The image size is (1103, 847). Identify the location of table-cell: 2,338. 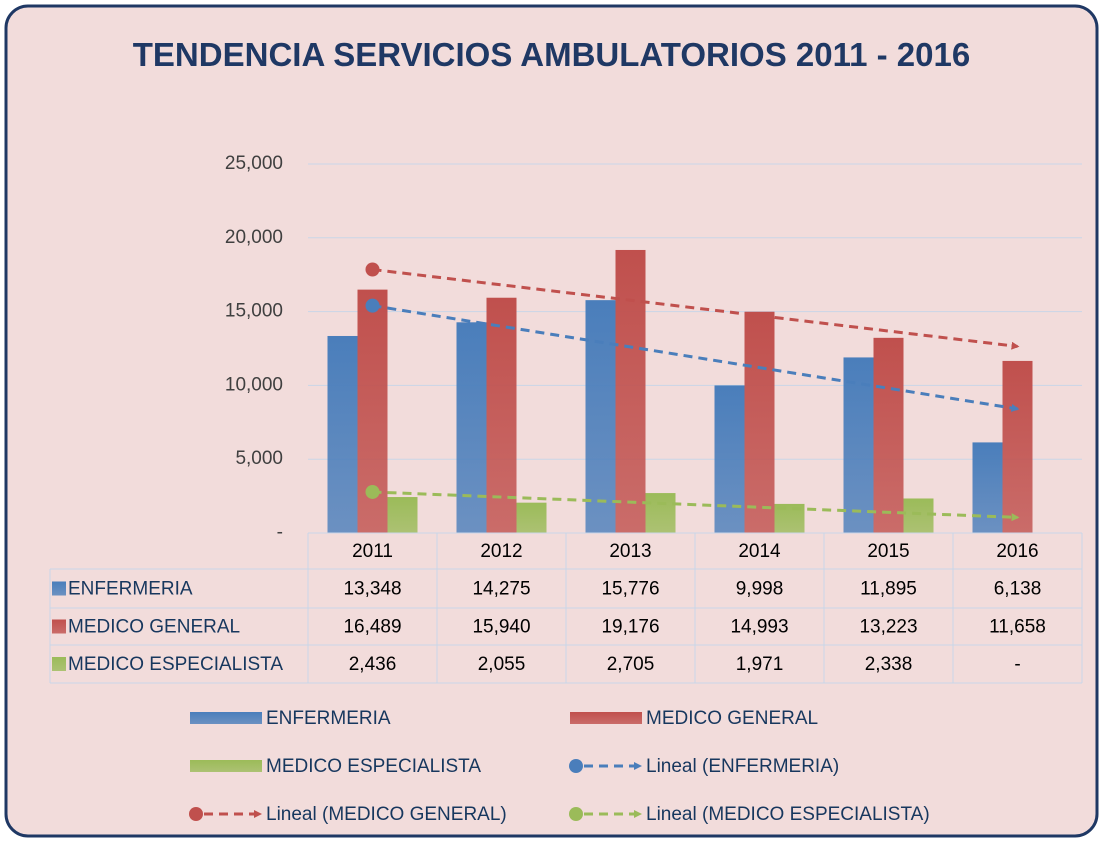
(889, 664).